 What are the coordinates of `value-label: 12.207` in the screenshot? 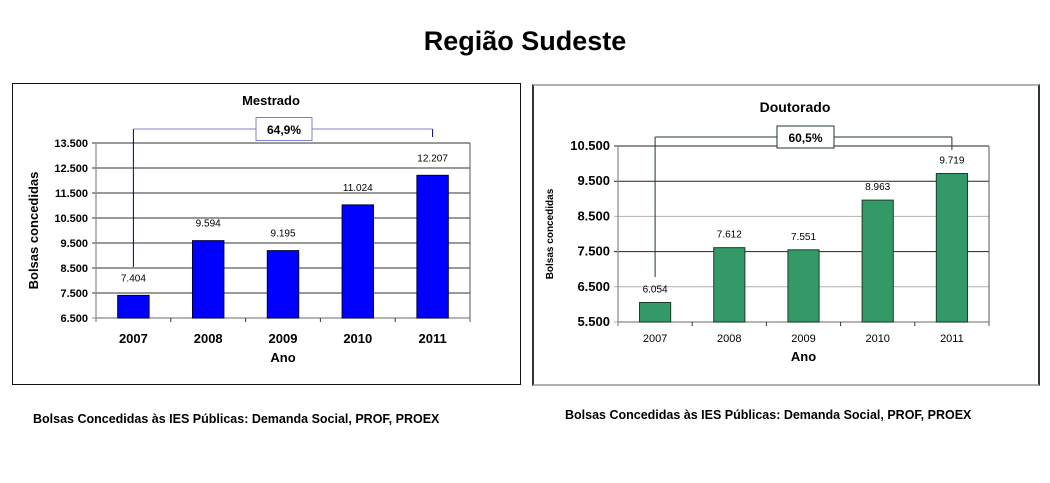 It's located at (432, 158).